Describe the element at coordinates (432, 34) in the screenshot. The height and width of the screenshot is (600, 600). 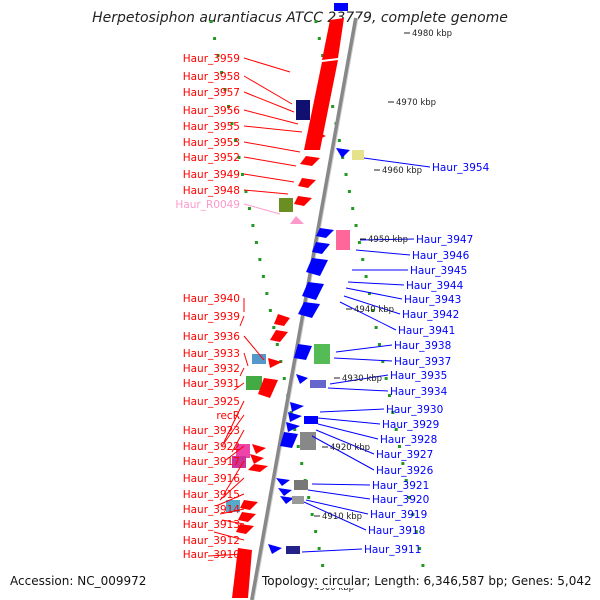
I see `kbp-label: 4980 kbp` at that location.